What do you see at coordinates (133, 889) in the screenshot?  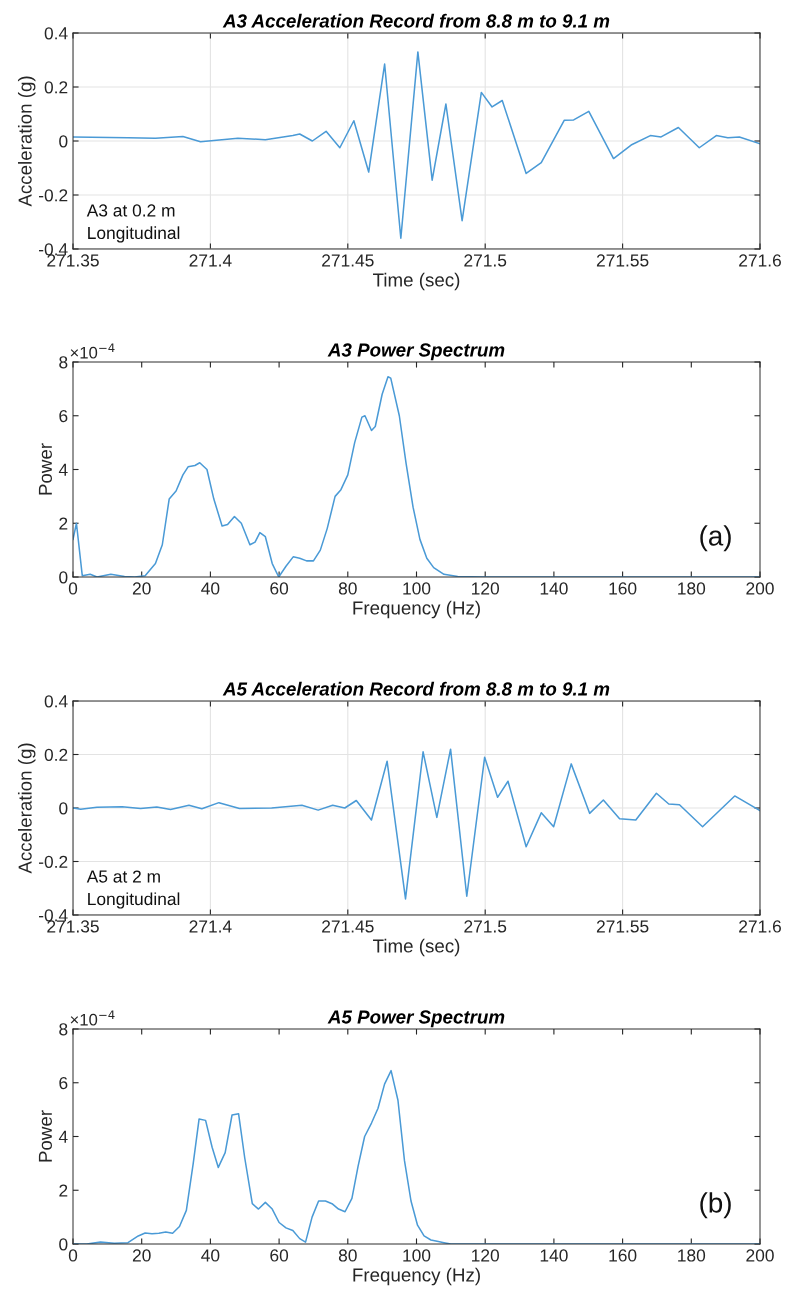 I see `annotation: A5 at 2 m Longitudinal` at bounding box center [133, 889].